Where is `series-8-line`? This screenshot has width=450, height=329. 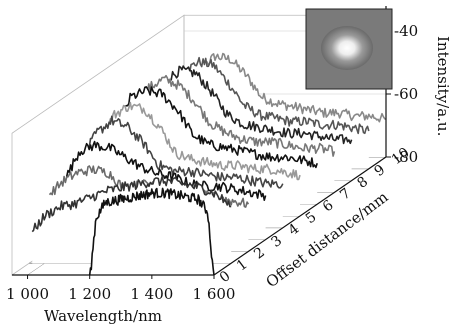 series-8-line is located at coordinates (252, 105).